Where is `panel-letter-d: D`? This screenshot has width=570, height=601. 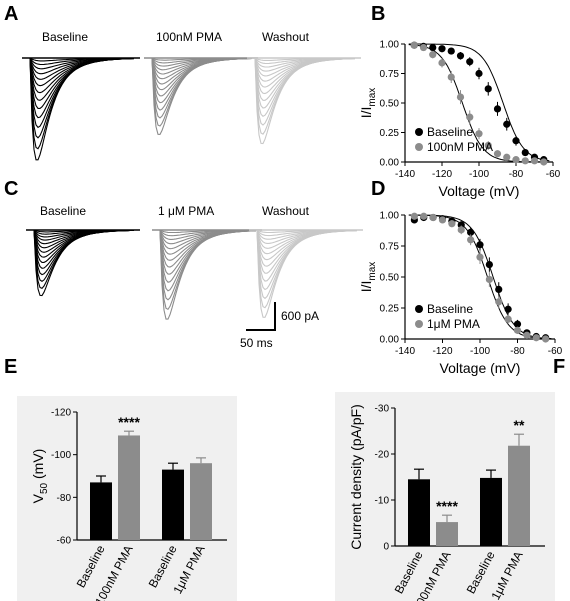 panel-letter-d: D is located at coordinates (378, 189).